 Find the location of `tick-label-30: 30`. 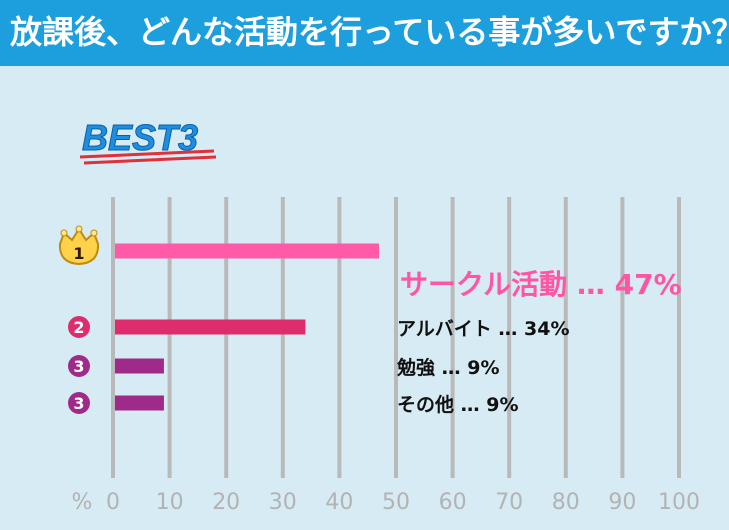

tick-label-30: 30 is located at coordinates (283, 502).